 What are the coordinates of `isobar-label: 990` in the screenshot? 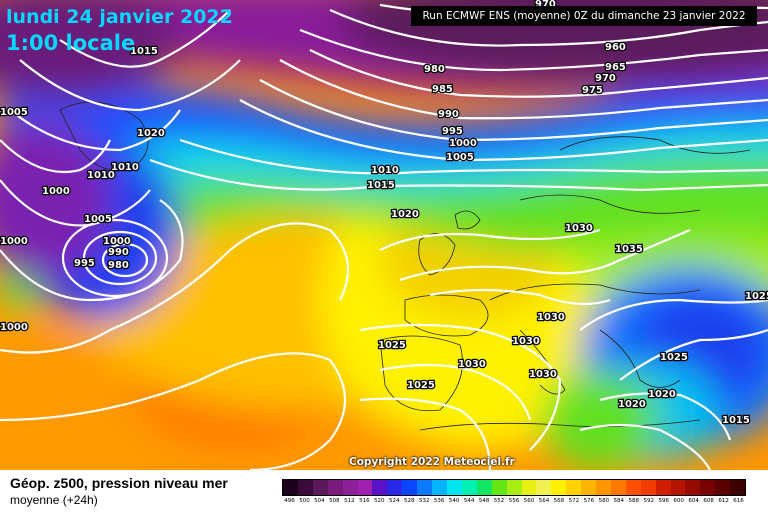 It's located at (118, 252).